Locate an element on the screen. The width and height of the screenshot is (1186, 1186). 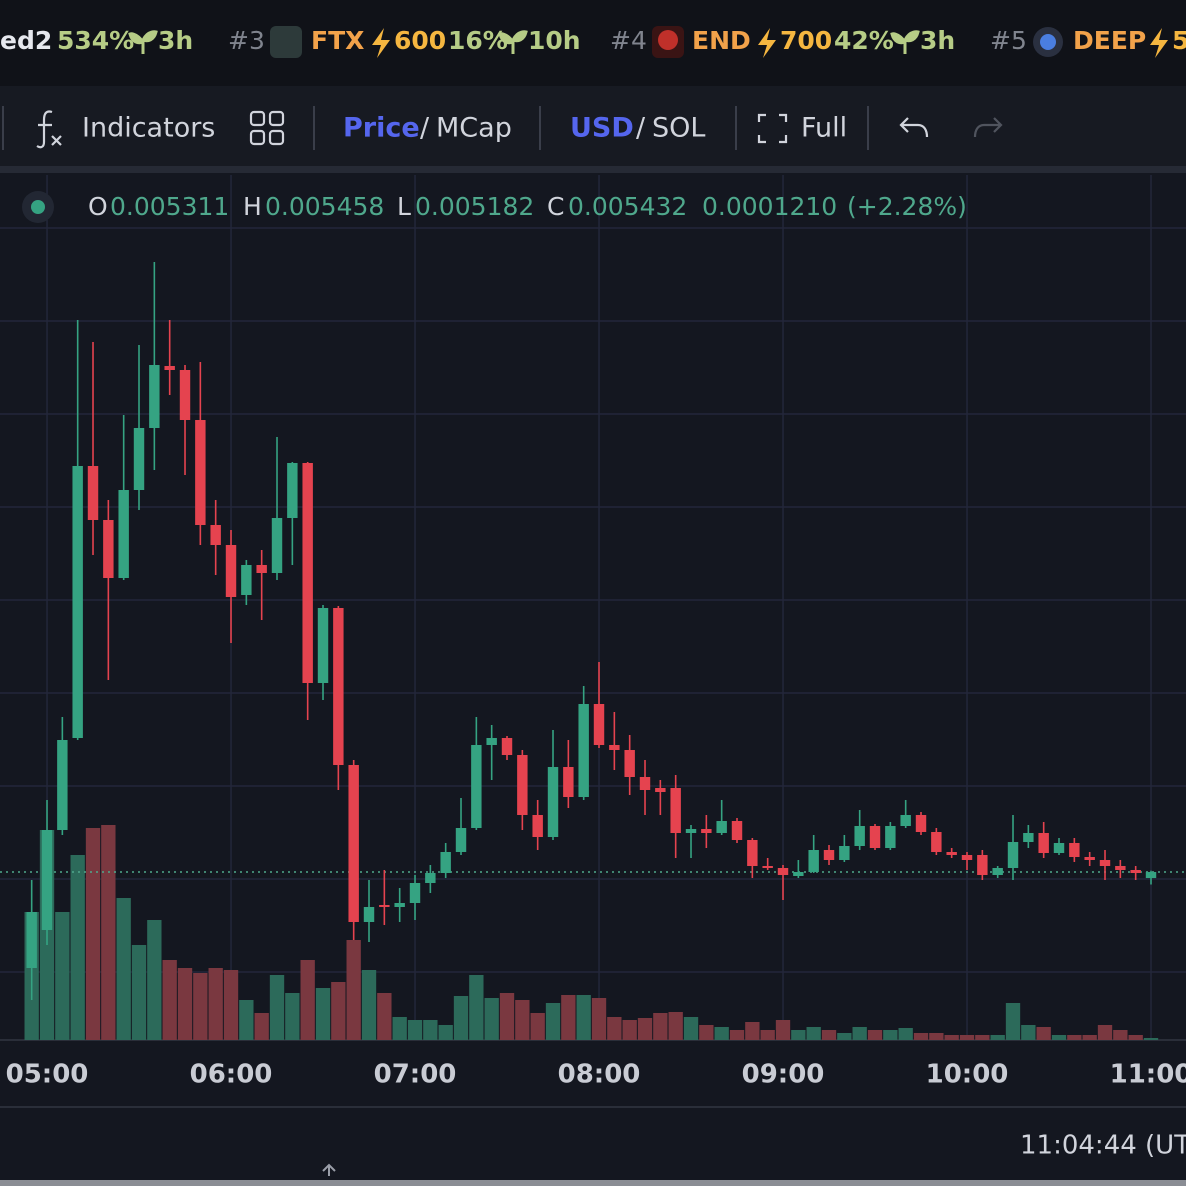
x-tick-label: 08:00 is located at coordinates (599, 1075).